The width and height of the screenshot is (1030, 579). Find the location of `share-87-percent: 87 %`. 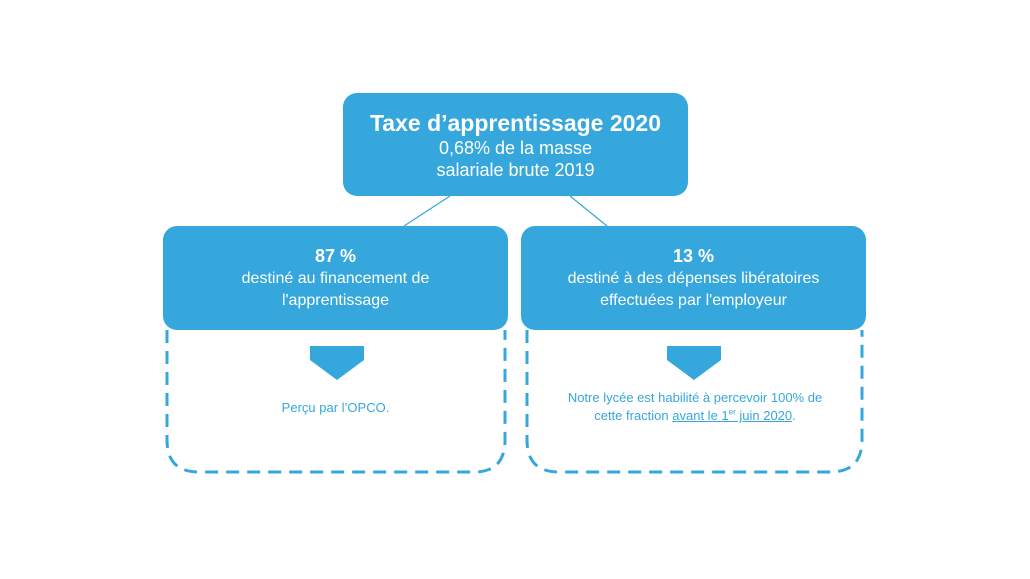

share-87-percent: 87 % is located at coordinates (335, 256).